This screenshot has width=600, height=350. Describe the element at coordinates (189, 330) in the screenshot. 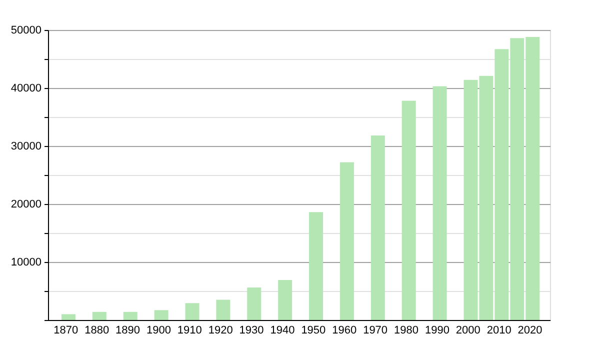

I see `x-tick-label: 1910` at that location.